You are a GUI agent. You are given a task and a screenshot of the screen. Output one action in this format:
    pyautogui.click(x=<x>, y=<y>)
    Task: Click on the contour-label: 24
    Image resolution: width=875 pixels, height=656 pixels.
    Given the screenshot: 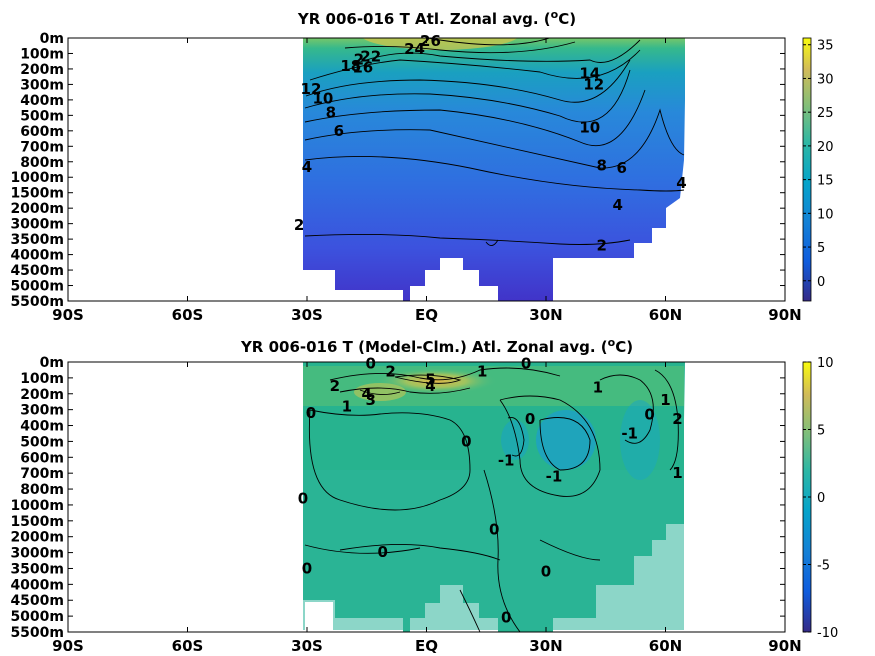 What is the action you would take?
    pyautogui.click(x=414, y=49)
    